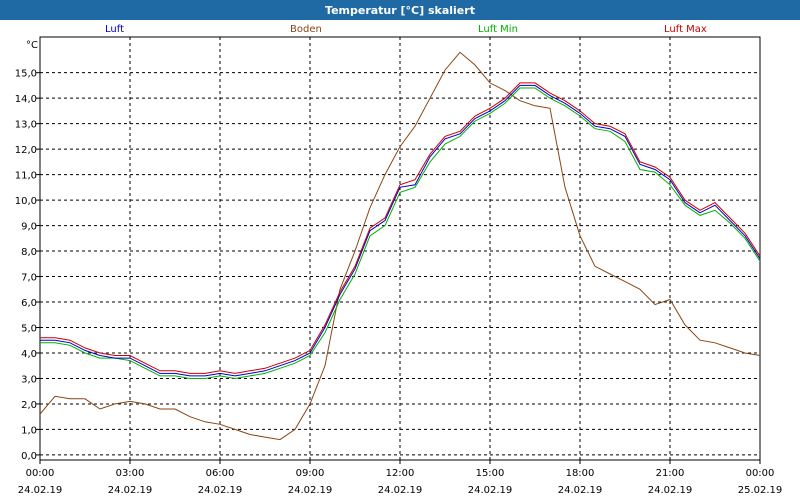 The image size is (800, 500). What do you see at coordinates (26, 201) in the screenshot?
I see `y-tick-label: 10,0` at bounding box center [26, 201].